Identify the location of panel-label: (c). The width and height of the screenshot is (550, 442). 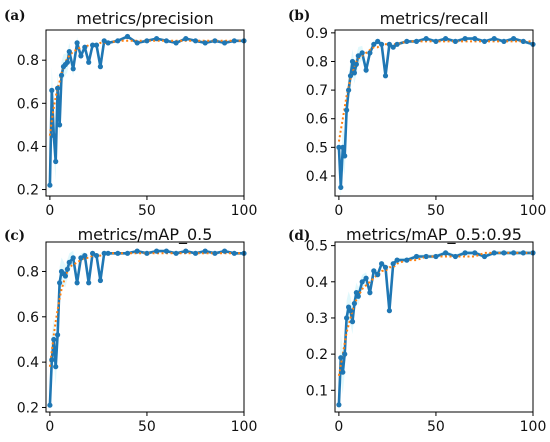
(14, 236).